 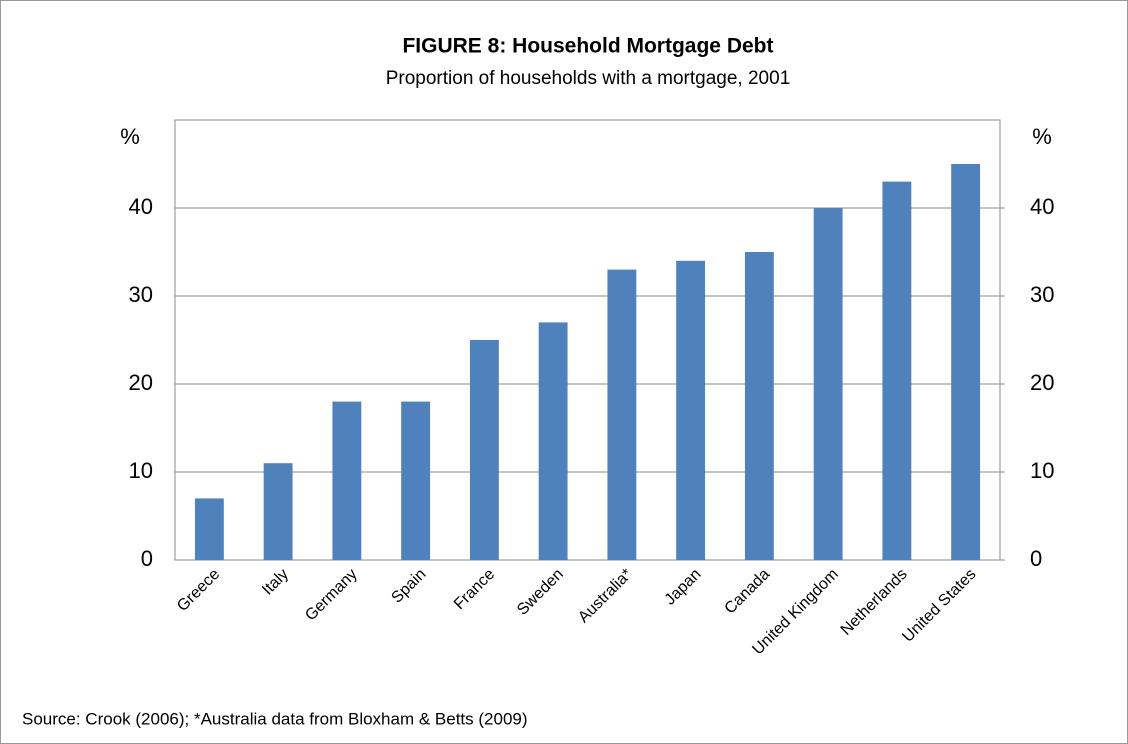 What do you see at coordinates (587, 46) in the screenshot?
I see `chart-title: FIGURE 8: Household Mortgage Debt` at bounding box center [587, 46].